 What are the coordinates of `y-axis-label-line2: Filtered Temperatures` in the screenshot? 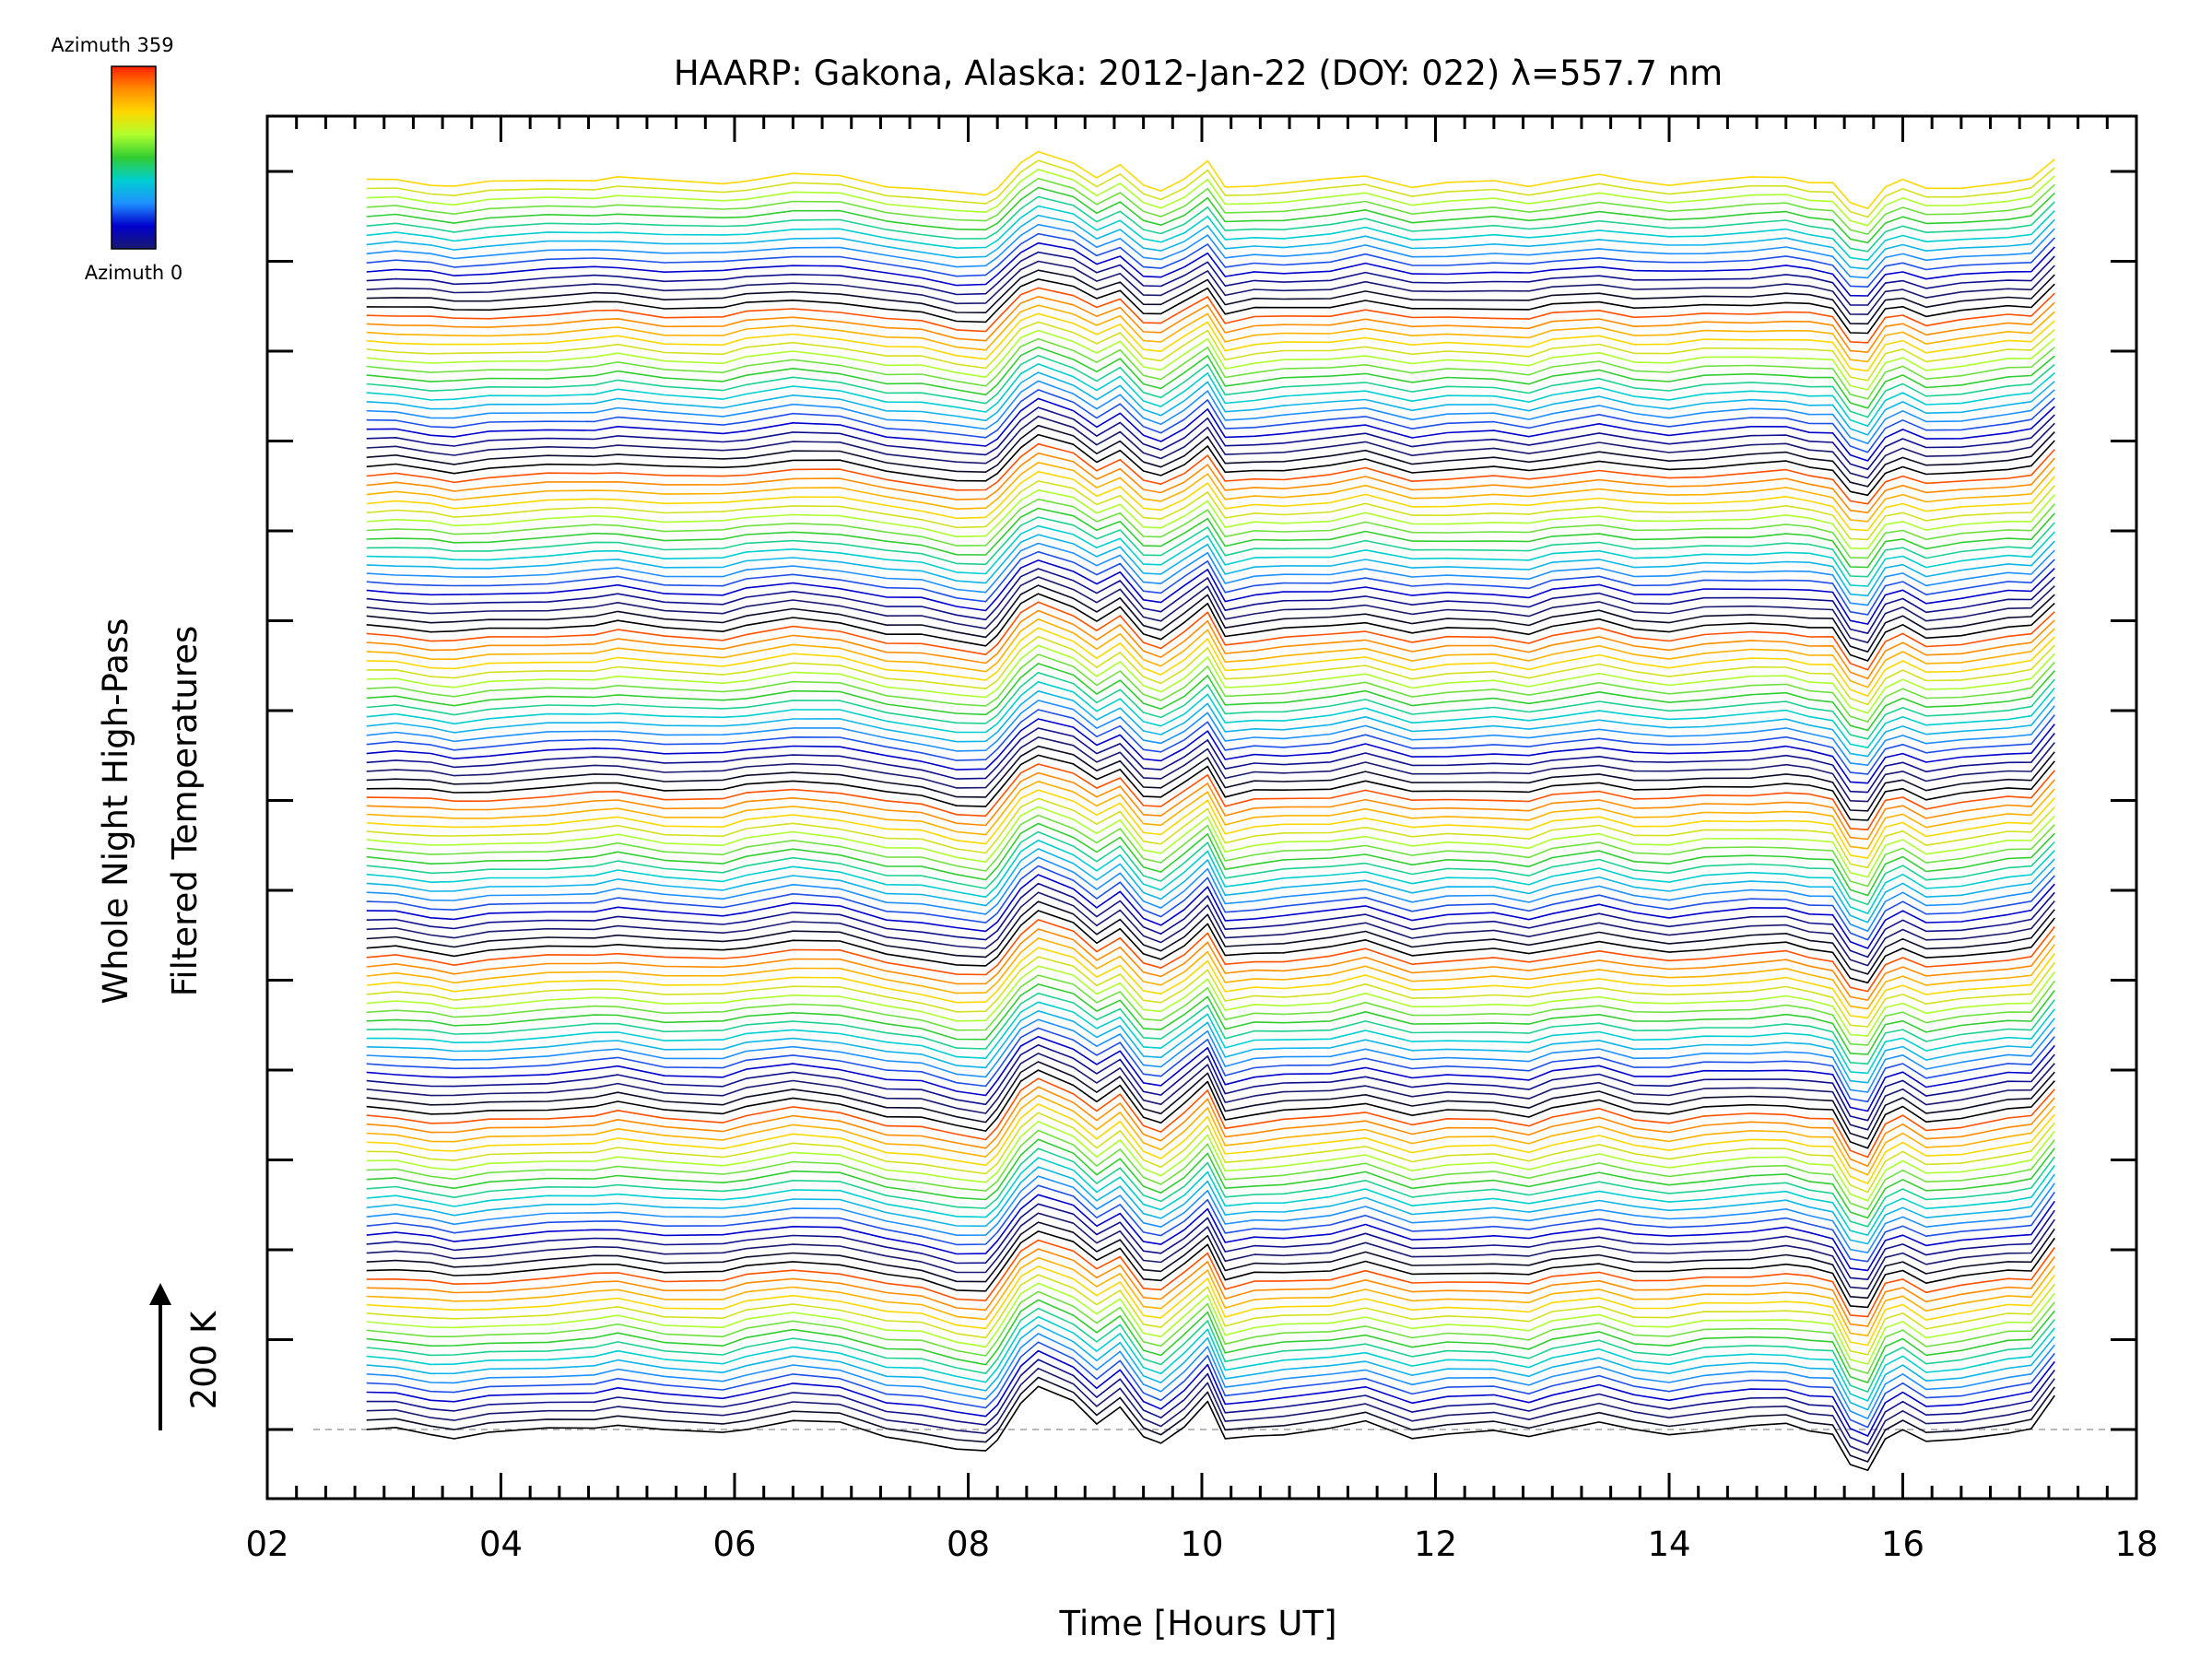 It's located at (185, 811).